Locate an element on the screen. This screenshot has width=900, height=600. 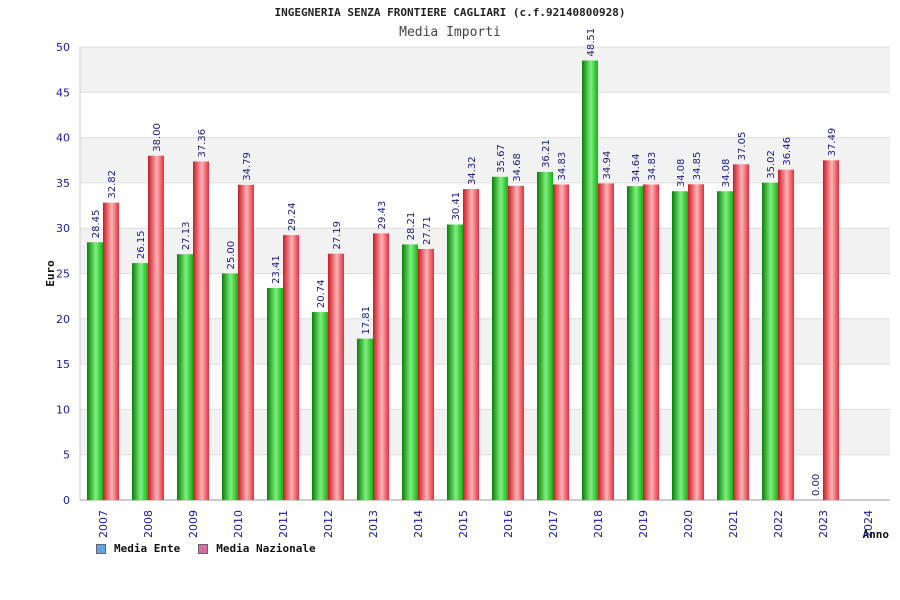
data-label-media-ente: 30.41 is located at coordinates (456, 206).